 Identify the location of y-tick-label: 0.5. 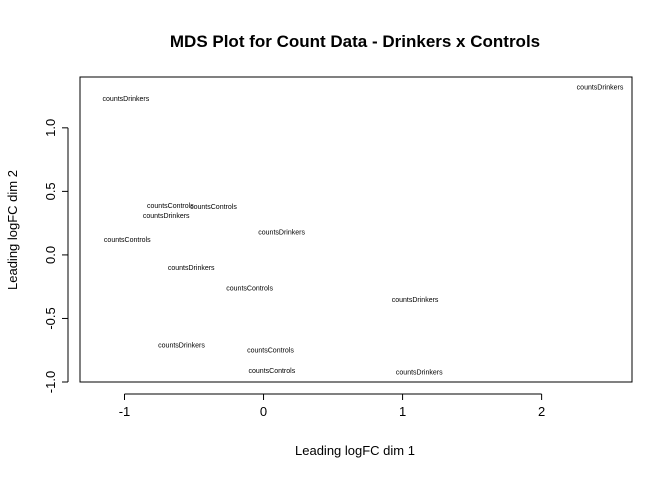
(50, 191).